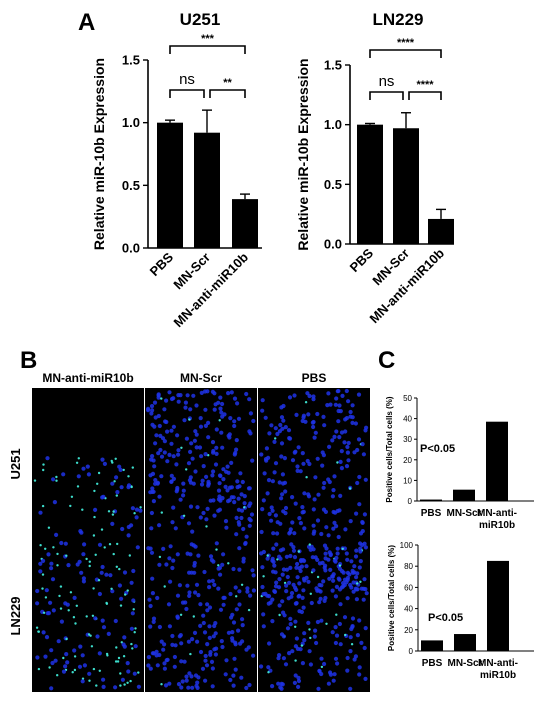 The height and width of the screenshot is (712, 550). I want to click on y-tick-label: 0.5, so click(333, 184).